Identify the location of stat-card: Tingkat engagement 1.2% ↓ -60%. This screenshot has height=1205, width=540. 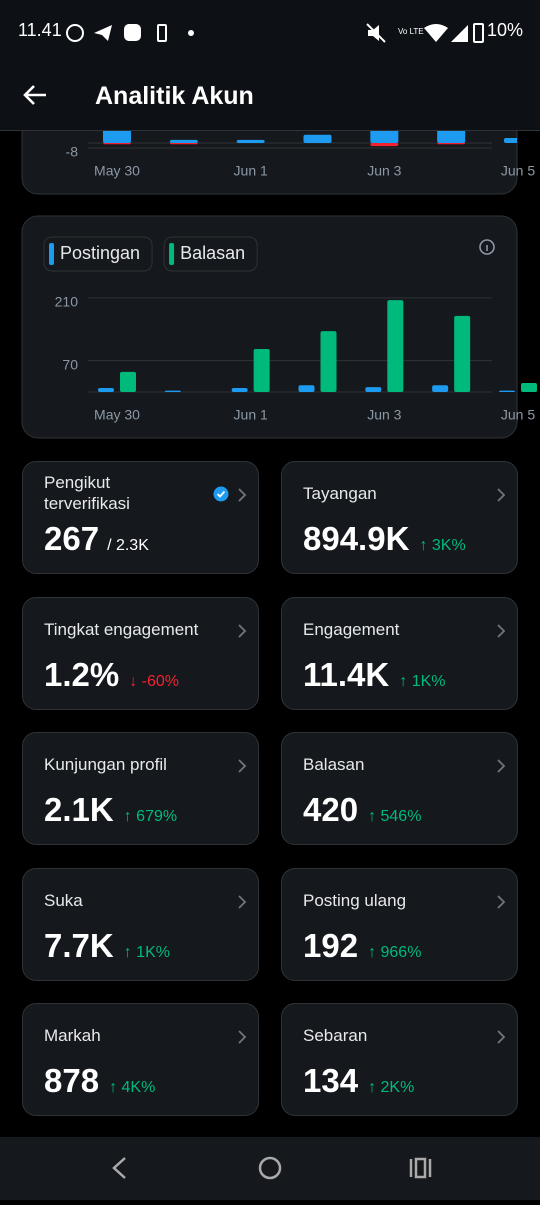
(140, 653).